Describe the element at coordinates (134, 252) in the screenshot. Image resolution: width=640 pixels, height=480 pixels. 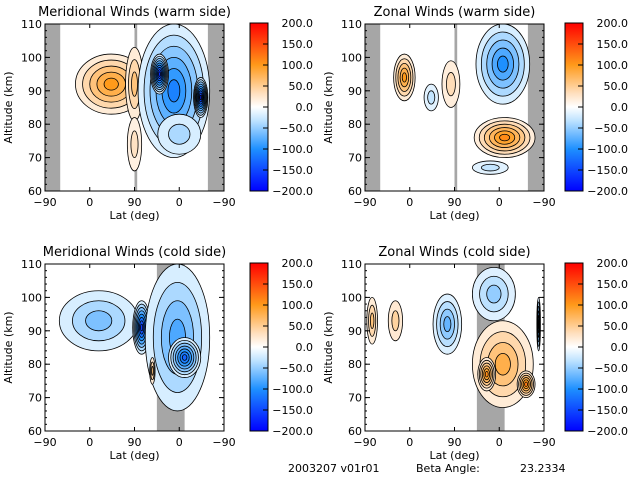
I see `chart-title: Meridional Winds (cold side)` at that location.